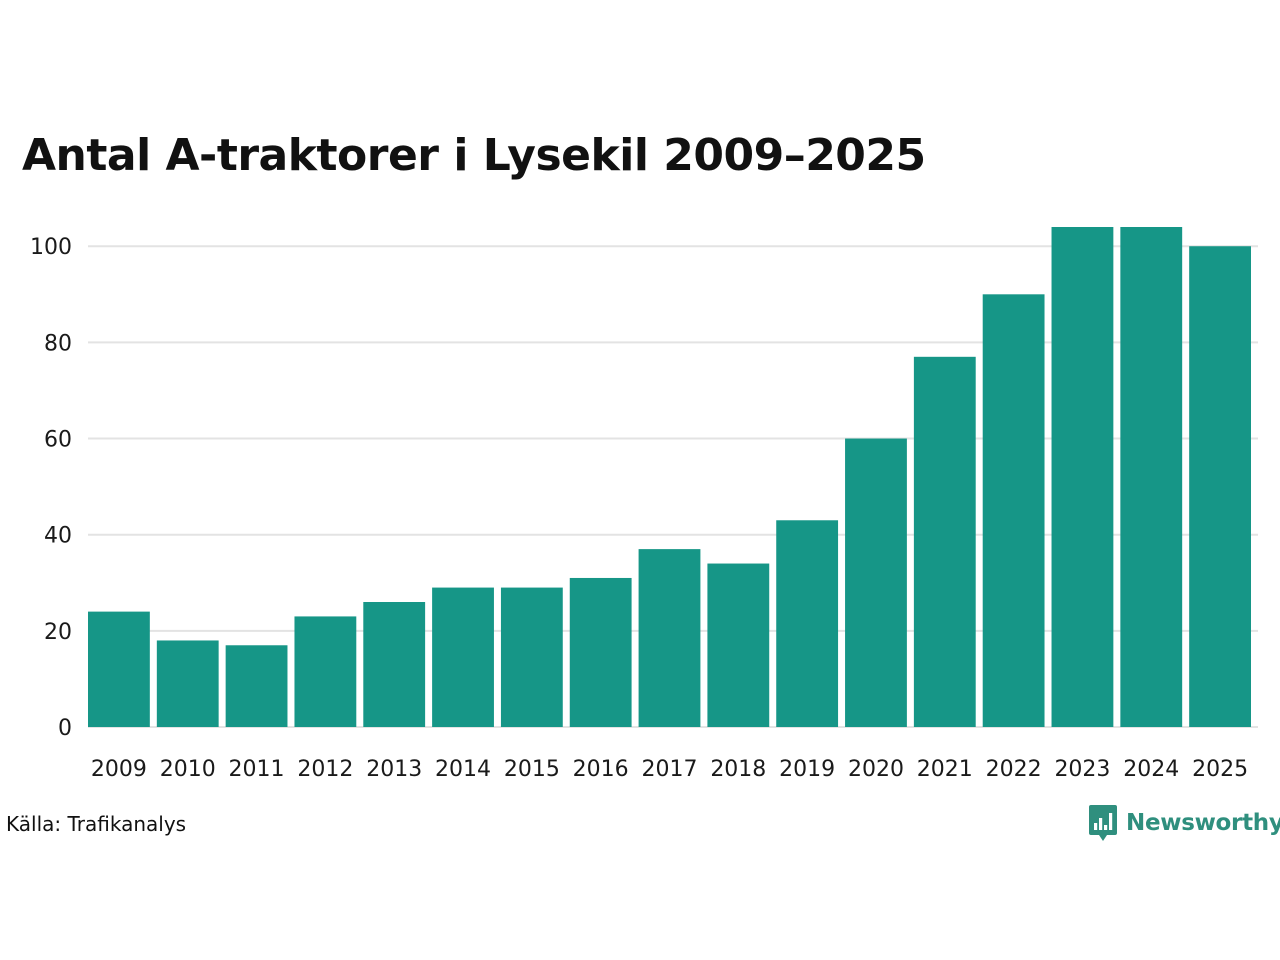 The image size is (1280, 960). I want to click on x-tick-label: 2019, so click(807, 769).